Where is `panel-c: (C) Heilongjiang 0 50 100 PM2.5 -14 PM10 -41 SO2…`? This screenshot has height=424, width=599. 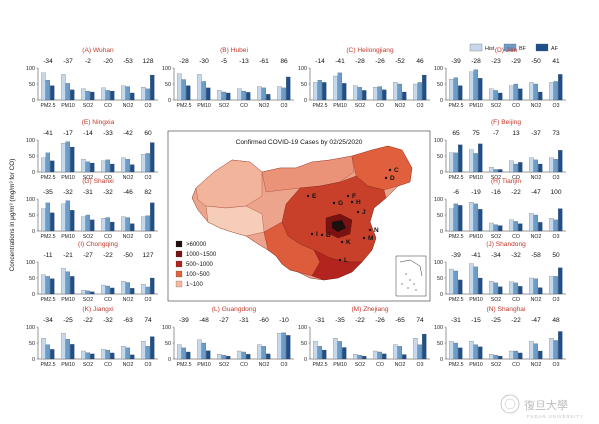 panel-c: (C) Heilongjiang 0 50 100 PM2.5 -14 PM10 -41 SO2… is located at coordinates (364, 78).